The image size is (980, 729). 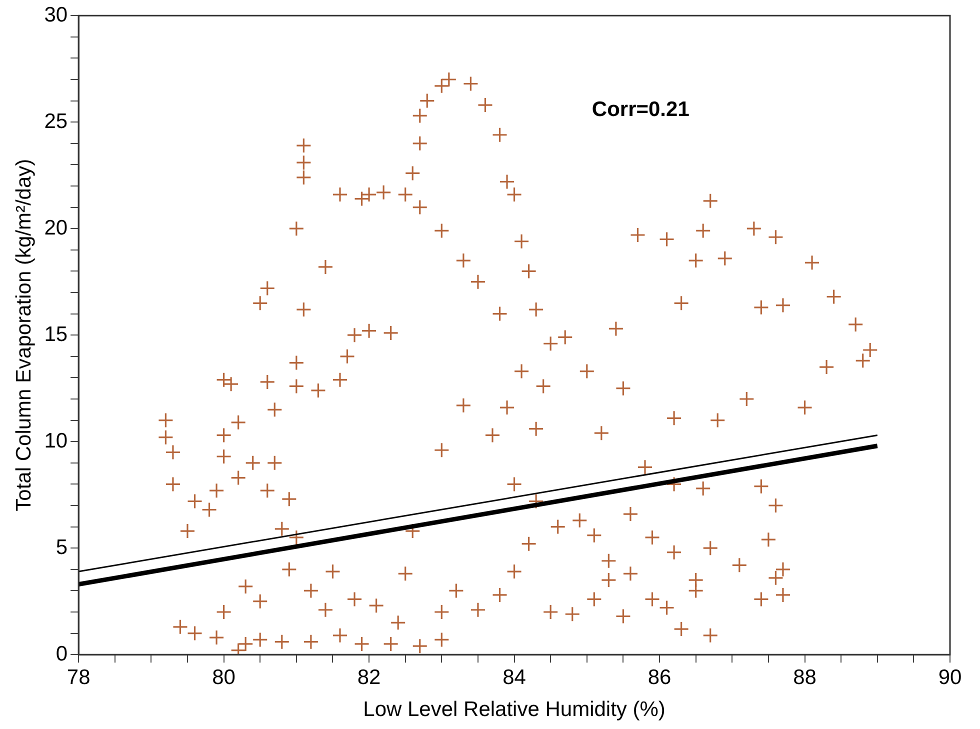 What do you see at coordinates (62, 547) in the screenshot?
I see `y-tick-label: 5` at bounding box center [62, 547].